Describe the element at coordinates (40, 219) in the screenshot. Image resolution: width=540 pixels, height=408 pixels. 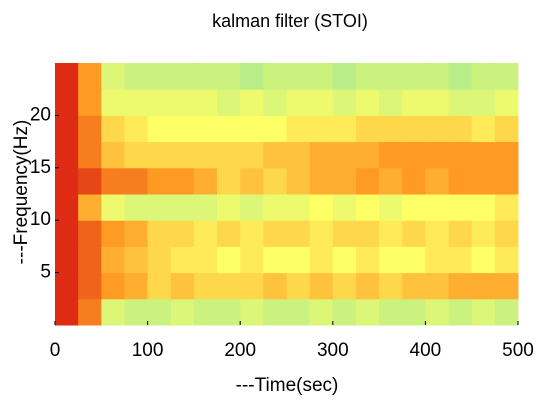
I see `y-tick-label: 10` at that location.